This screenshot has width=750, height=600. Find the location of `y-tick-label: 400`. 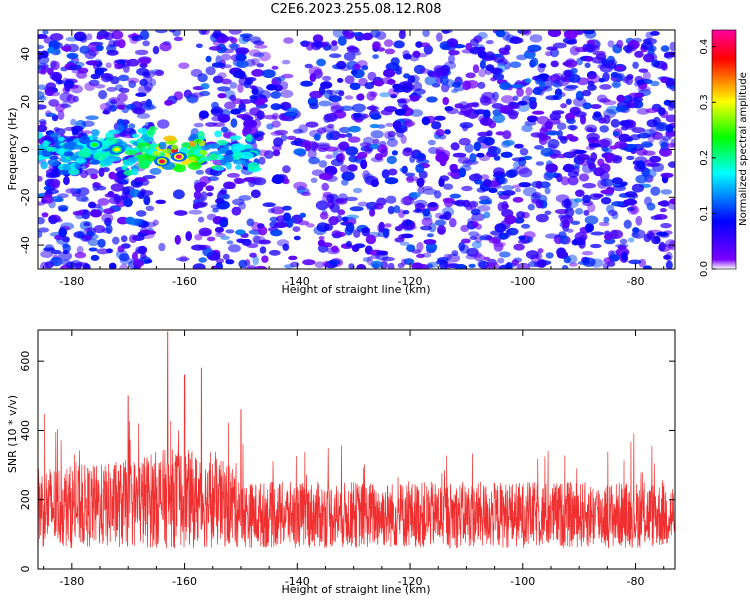

y-tick-label: 400 is located at coordinates (25, 430).